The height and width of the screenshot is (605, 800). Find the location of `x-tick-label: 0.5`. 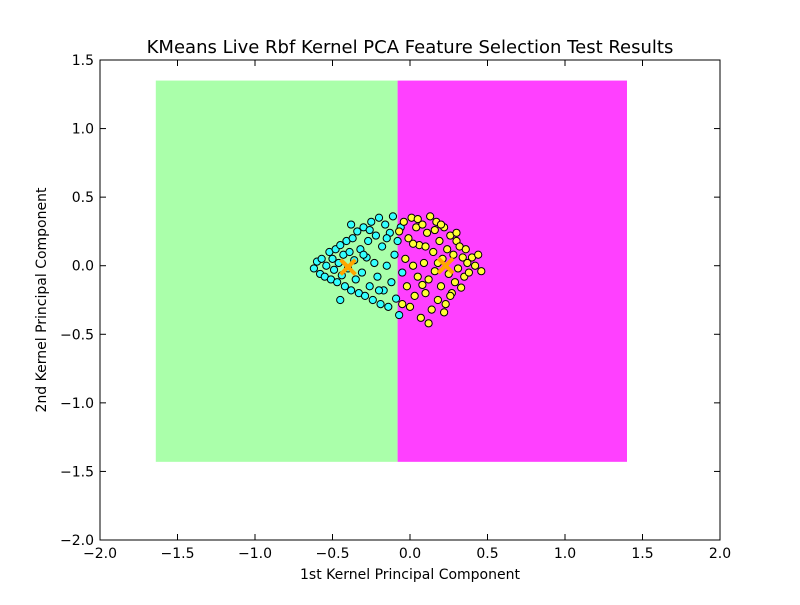

x-tick-label: 0.5 is located at coordinates (487, 554).